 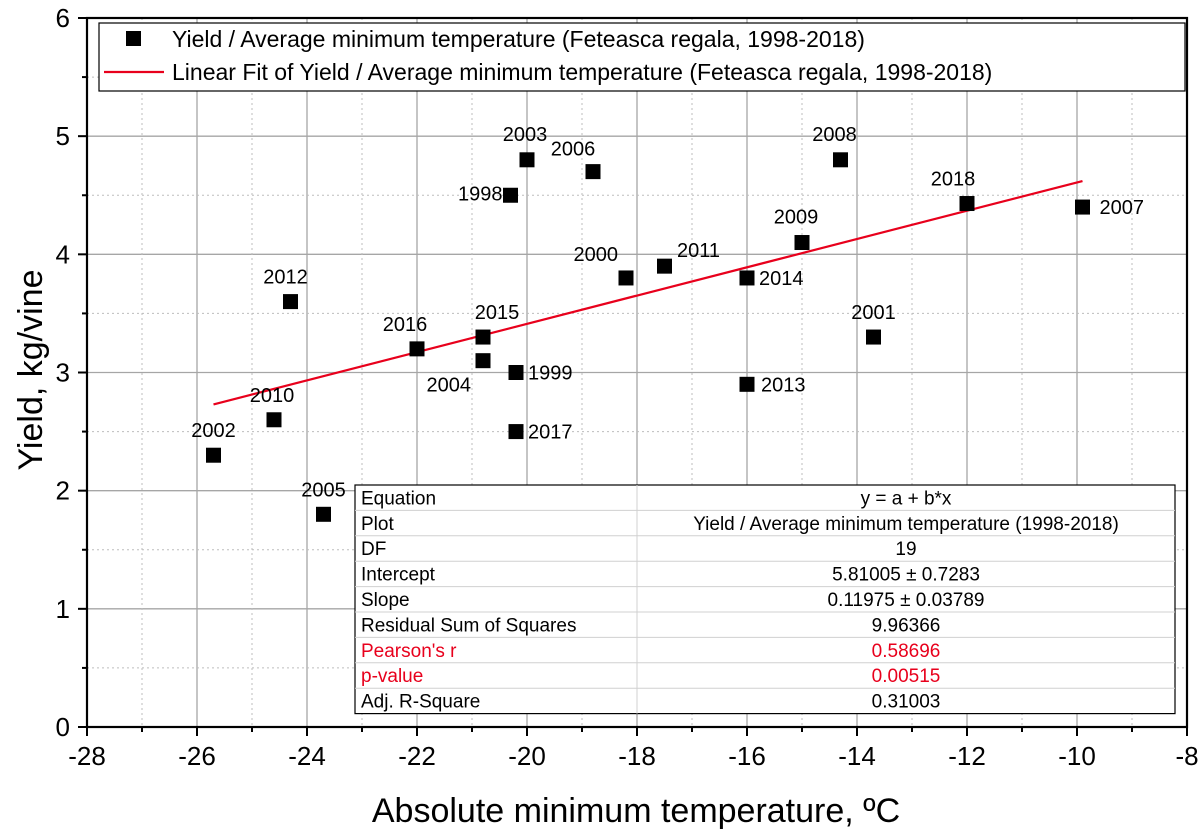 I want to click on stats-label: Equation, so click(x=398, y=498).